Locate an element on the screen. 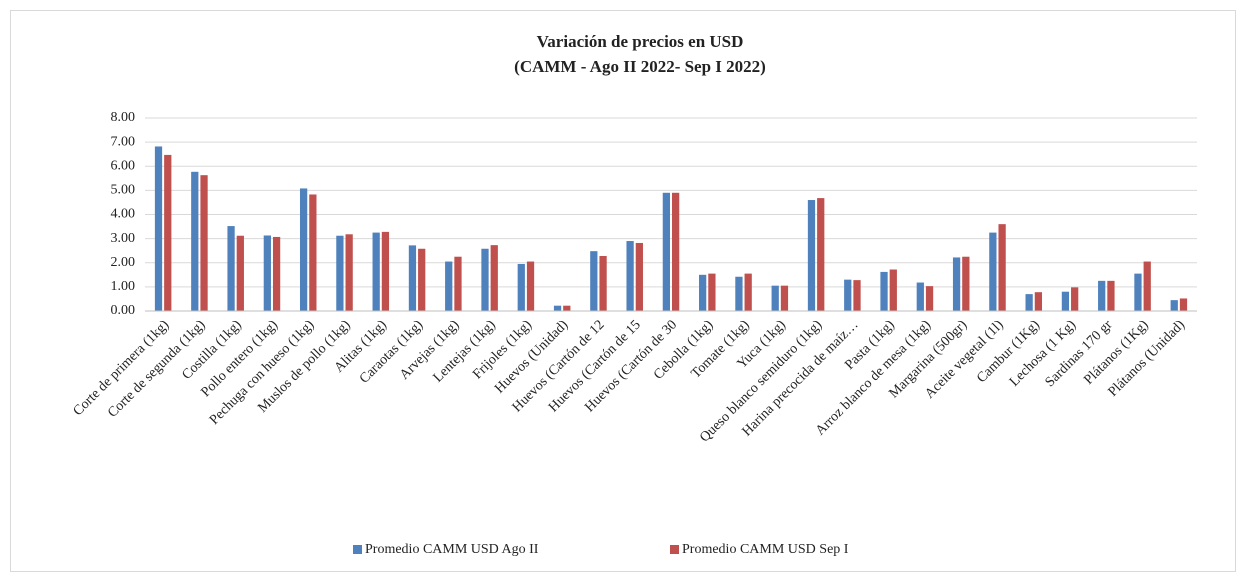 The width and height of the screenshot is (1246, 580). chart-title: Variación de precios en USD is located at coordinates (640, 41).